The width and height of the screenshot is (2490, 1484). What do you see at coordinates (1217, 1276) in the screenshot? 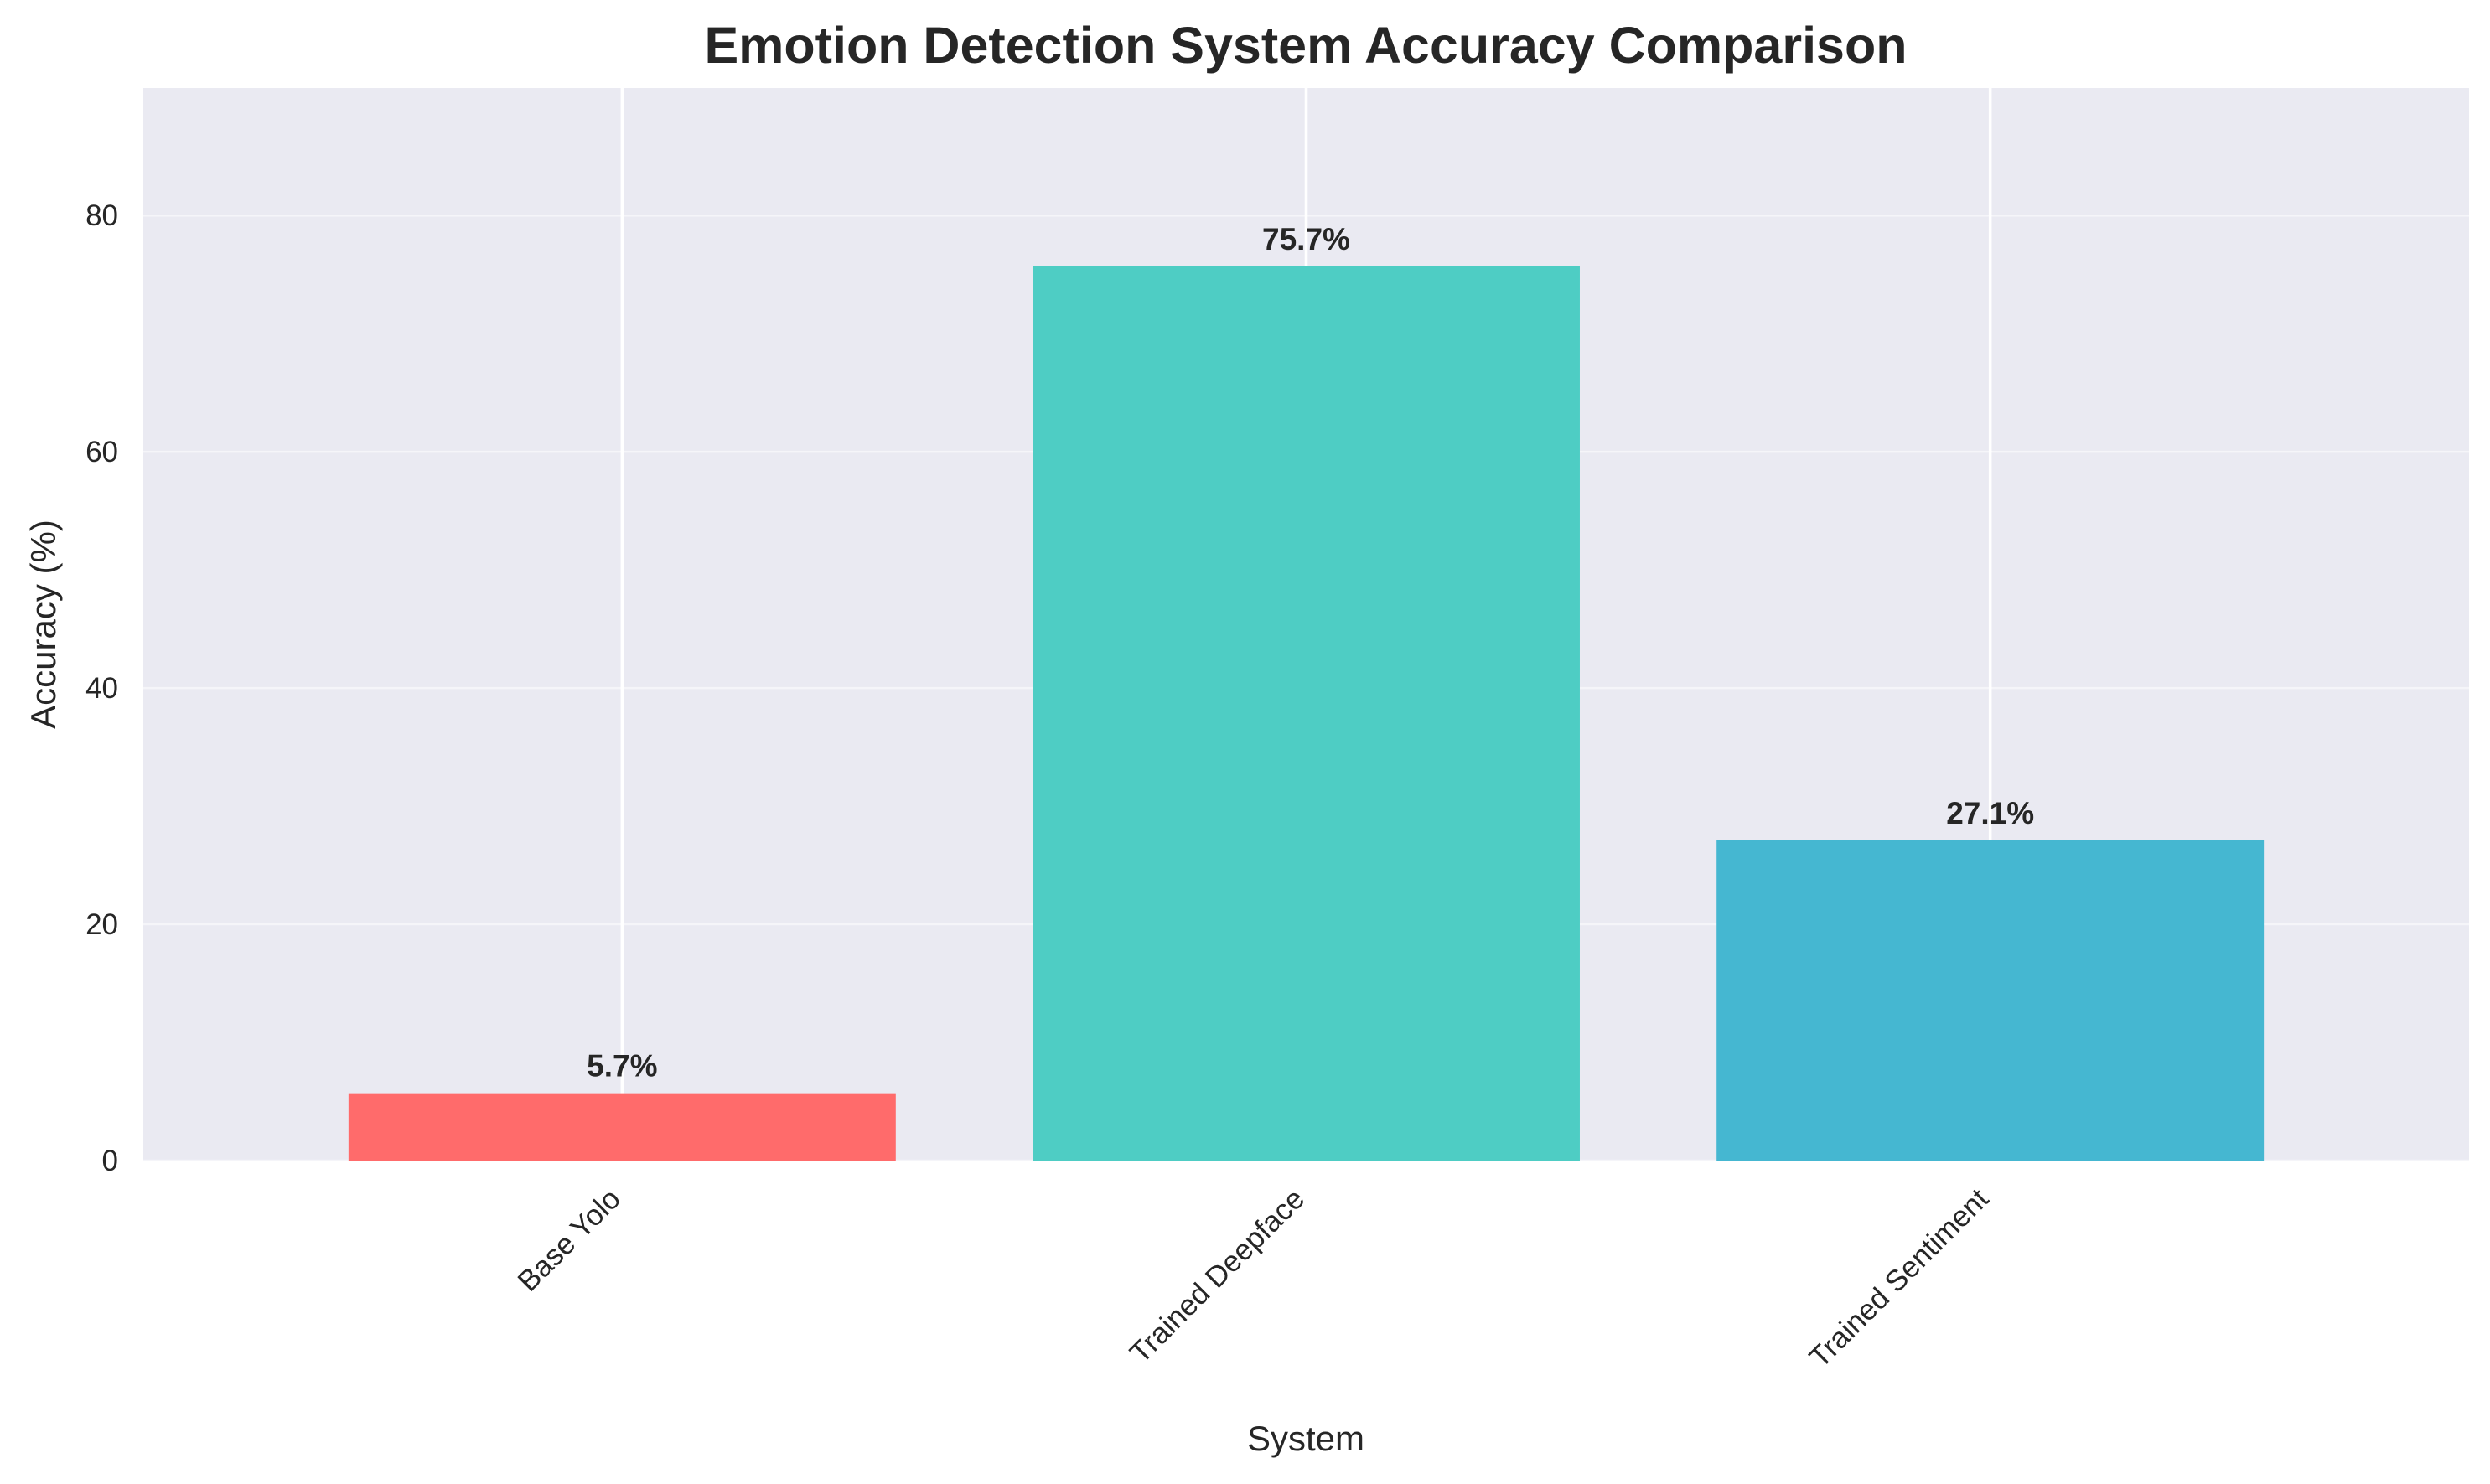
I see `x-tick-label: Trained Deepface` at bounding box center [1217, 1276].